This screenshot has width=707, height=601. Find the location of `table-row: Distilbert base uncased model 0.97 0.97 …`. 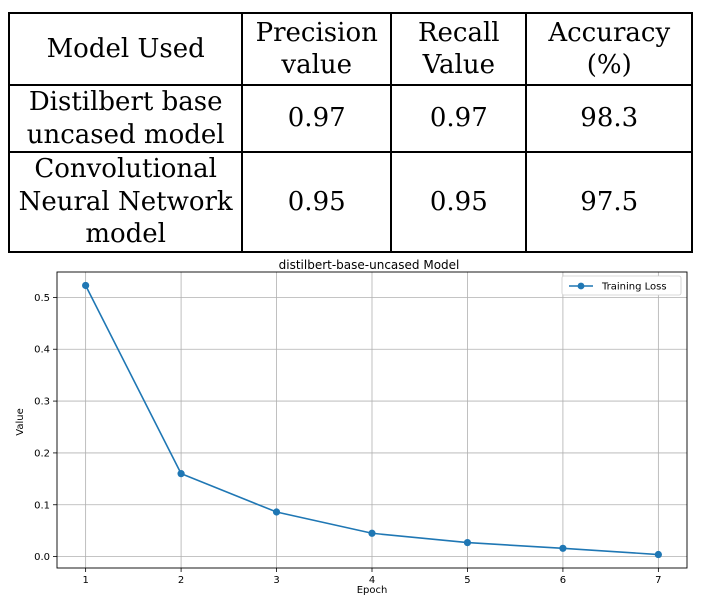

table-row: Distilbert base uncased model 0.97 0.97 … is located at coordinates (350, 118).